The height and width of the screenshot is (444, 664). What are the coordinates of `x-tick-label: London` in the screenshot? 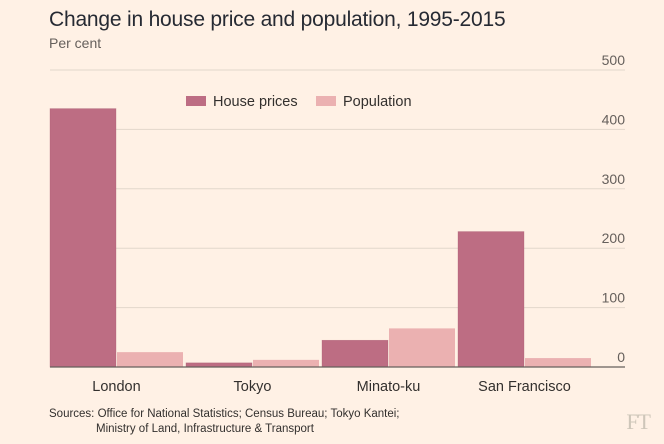 It's located at (116, 387).